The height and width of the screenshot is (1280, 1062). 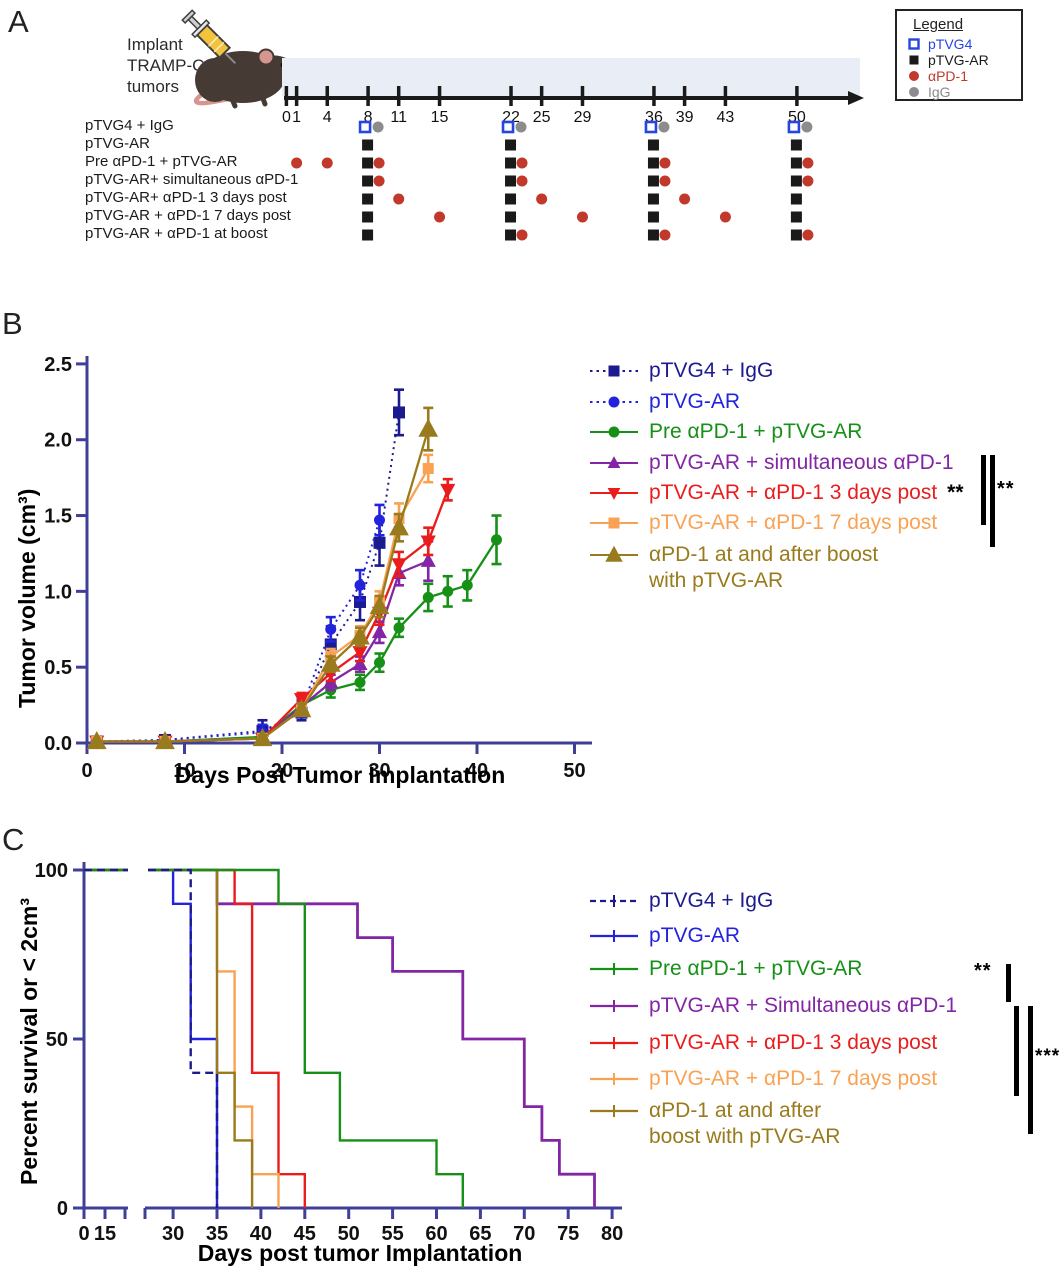 I want to click on tick-label: 0.0, so click(x=58, y=744).